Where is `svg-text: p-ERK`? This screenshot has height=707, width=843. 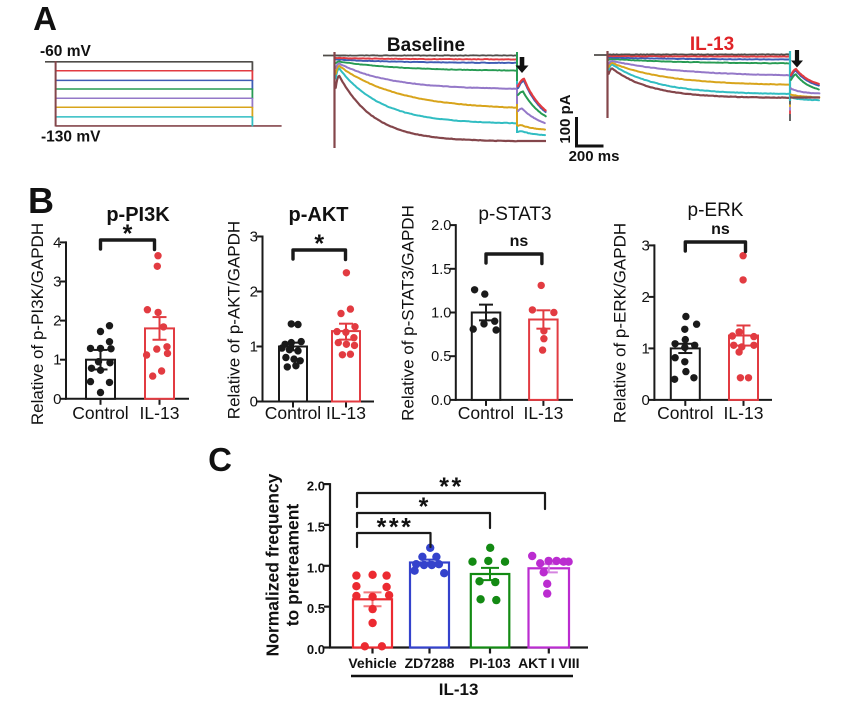
svg-text: p-ERK is located at coordinates (716, 210).